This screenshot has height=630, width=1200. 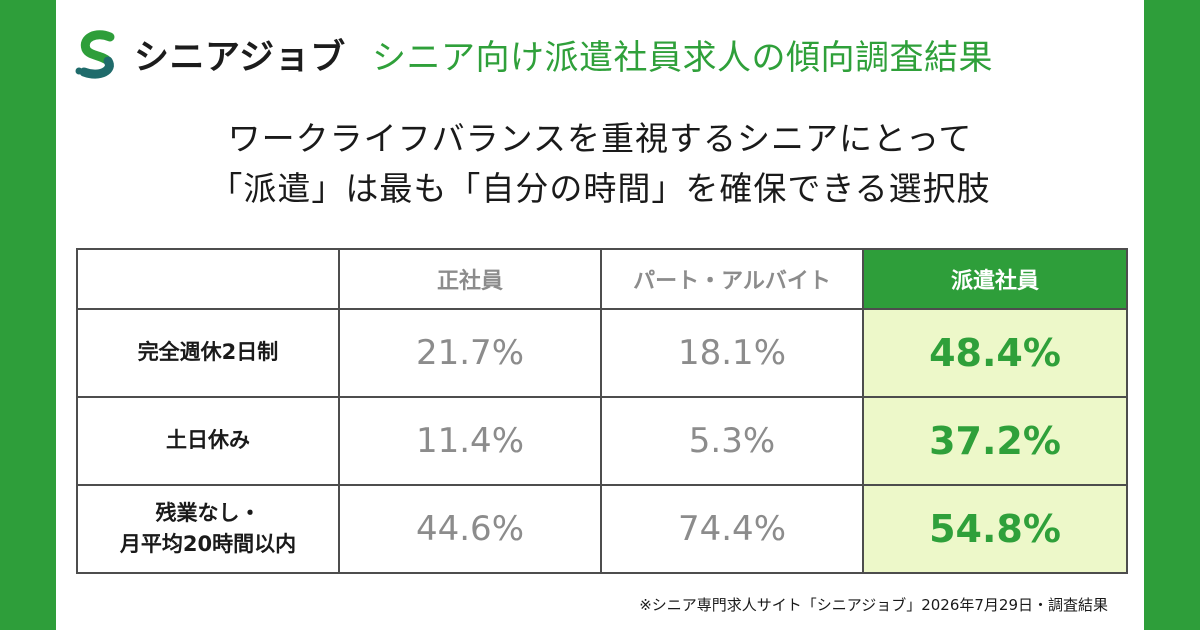 I want to click on table-row: 完全週休2日制 21.7% 18.1% 48.4%, so click(x=602, y=353).